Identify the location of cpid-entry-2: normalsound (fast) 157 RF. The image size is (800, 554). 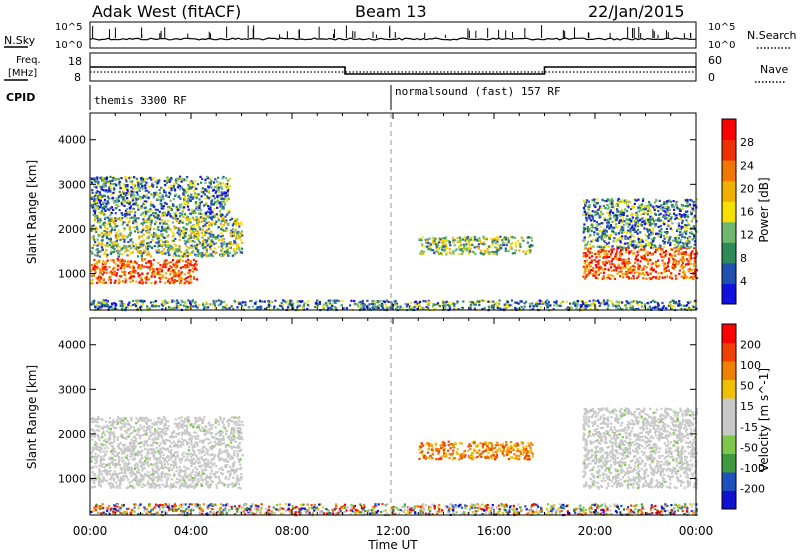
(478, 91).